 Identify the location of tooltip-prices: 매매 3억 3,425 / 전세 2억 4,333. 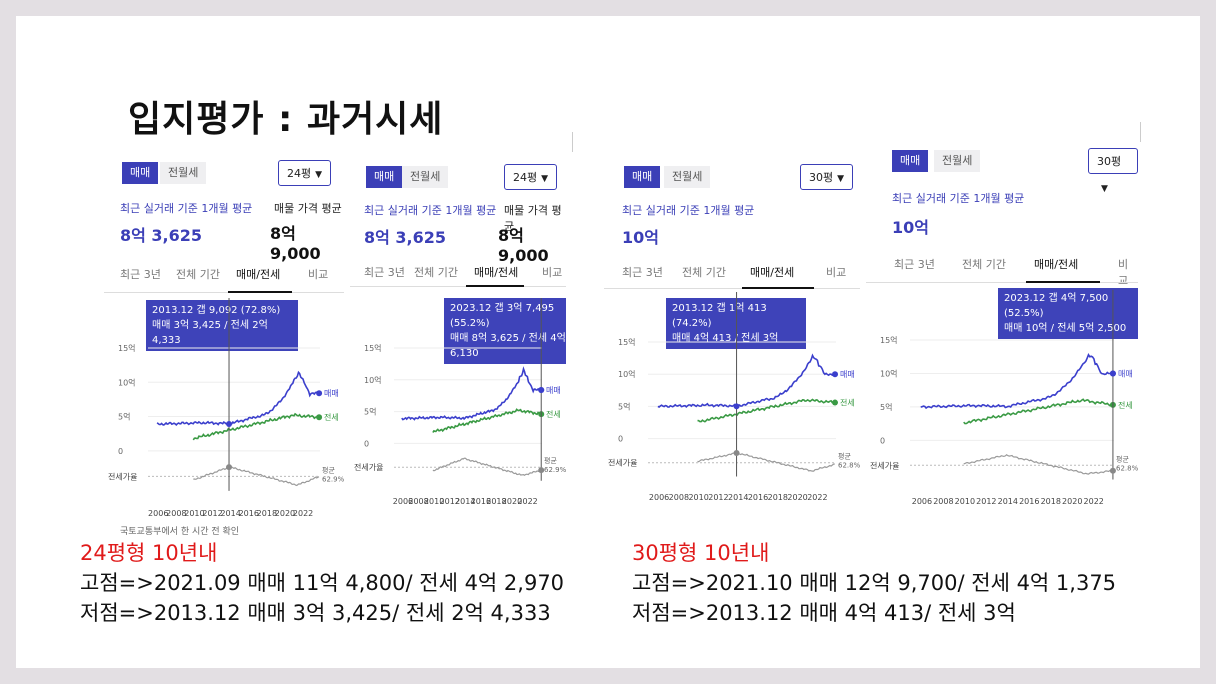
(210, 333).